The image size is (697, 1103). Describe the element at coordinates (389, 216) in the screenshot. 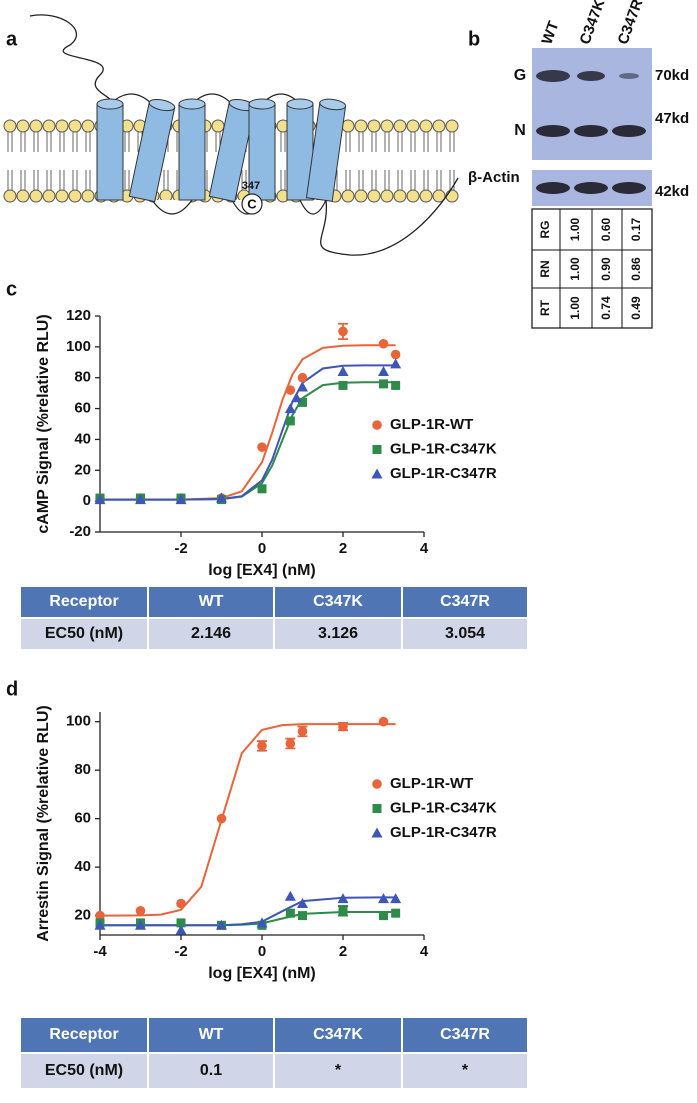

I see `c-terminus` at that location.